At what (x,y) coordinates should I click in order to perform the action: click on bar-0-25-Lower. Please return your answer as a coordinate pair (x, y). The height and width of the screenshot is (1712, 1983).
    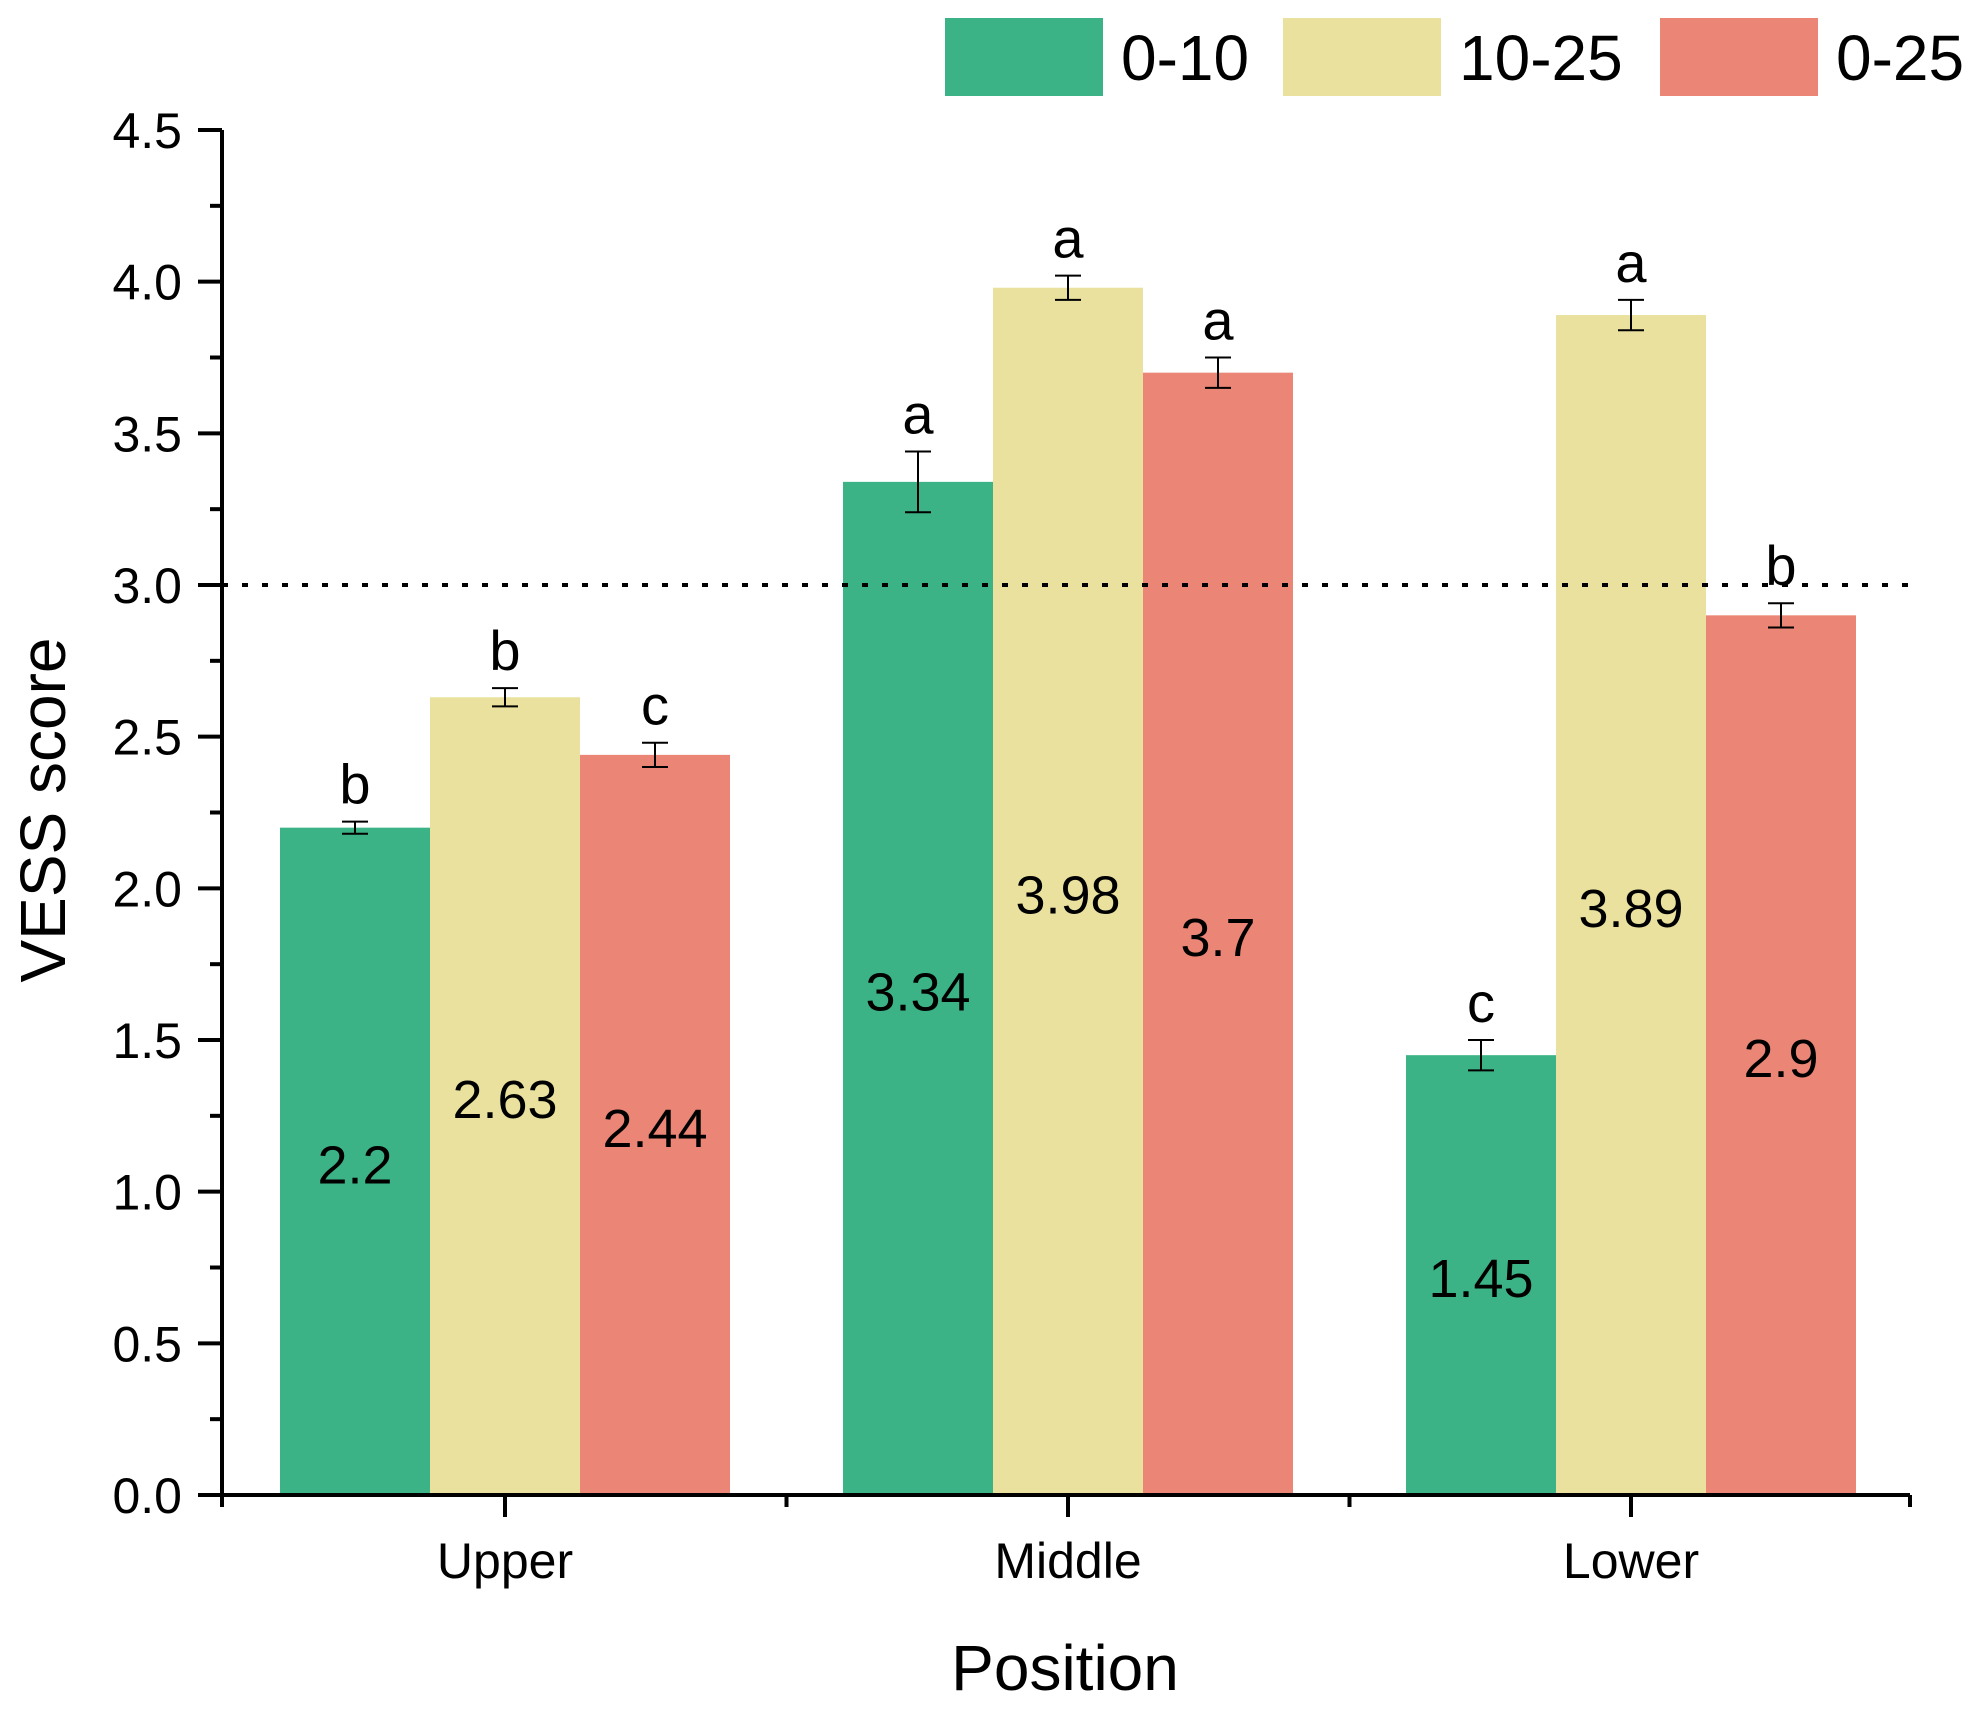
    Looking at the image, I should click on (1781, 1055).